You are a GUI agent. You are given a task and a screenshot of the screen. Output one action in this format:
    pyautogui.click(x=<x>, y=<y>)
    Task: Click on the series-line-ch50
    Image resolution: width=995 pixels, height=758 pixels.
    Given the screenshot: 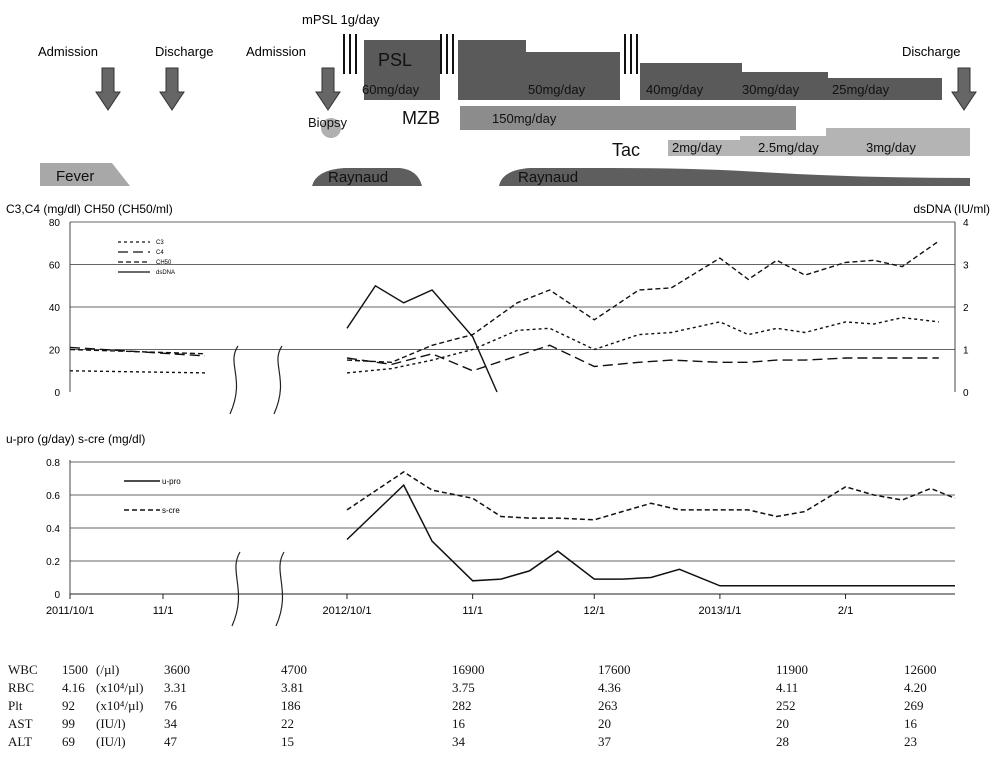 What is the action you would take?
    pyautogui.click(x=643, y=302)
    